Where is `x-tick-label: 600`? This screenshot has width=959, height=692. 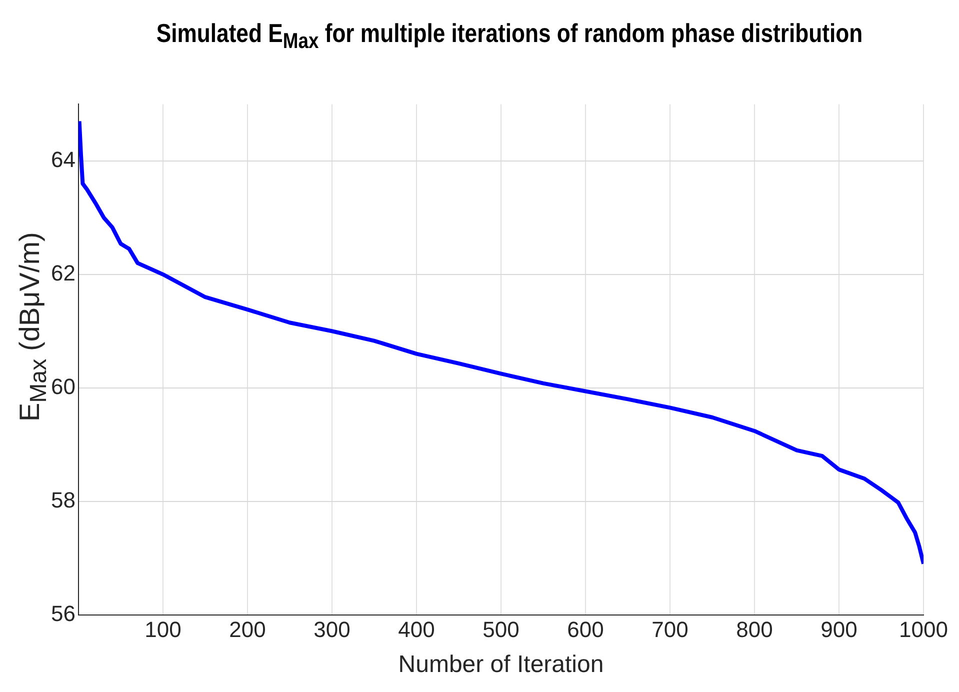
x-tick-label: 600 is located at coordinates (585, 629).